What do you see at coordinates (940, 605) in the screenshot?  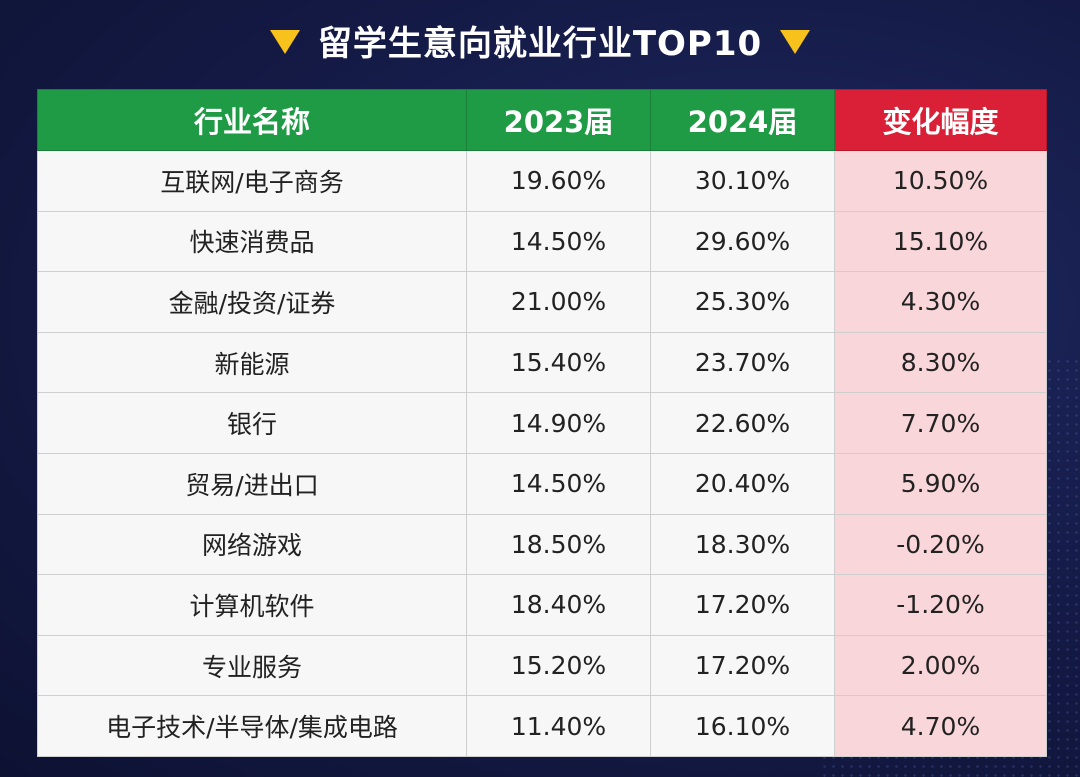 I see `change-cell: -1.20%` at bounding box center [940, 605].